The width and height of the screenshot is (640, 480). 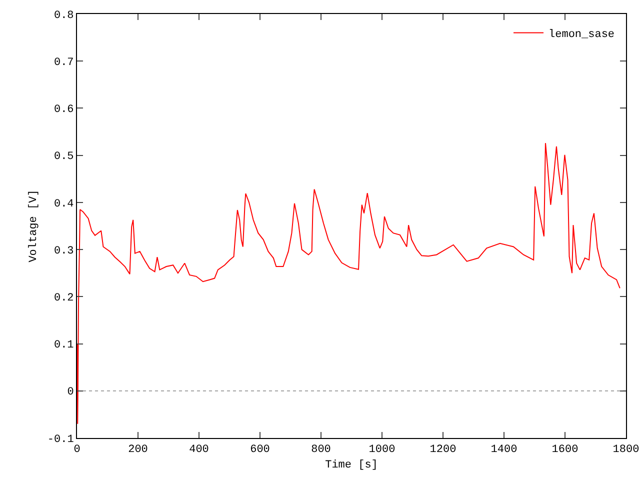 I want to click on y-tick-label: 0.3, so click(x=64, y=251).